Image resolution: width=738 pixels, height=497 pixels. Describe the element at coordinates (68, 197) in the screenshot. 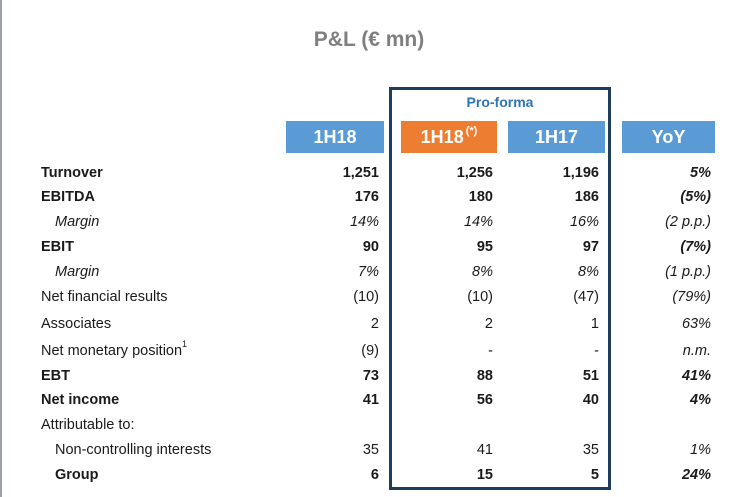

I see `row-label: EBITDA` at that location.